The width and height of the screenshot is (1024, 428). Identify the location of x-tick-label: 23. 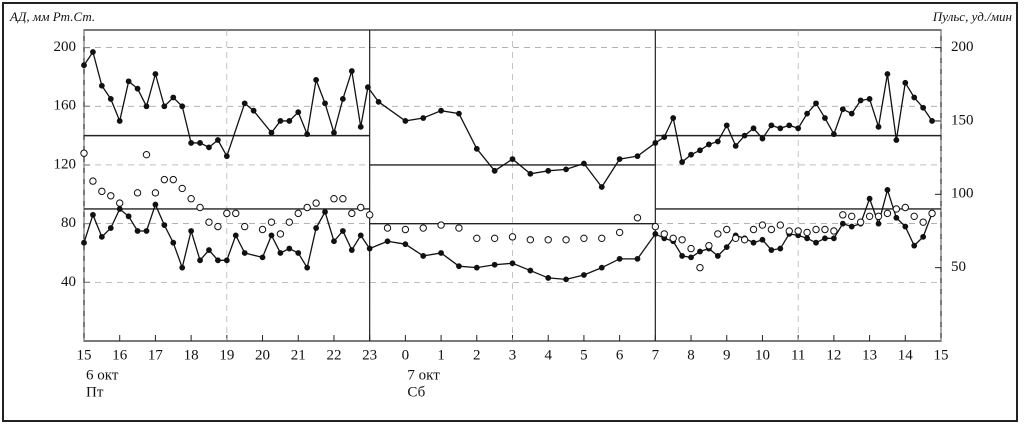
(369, 355).